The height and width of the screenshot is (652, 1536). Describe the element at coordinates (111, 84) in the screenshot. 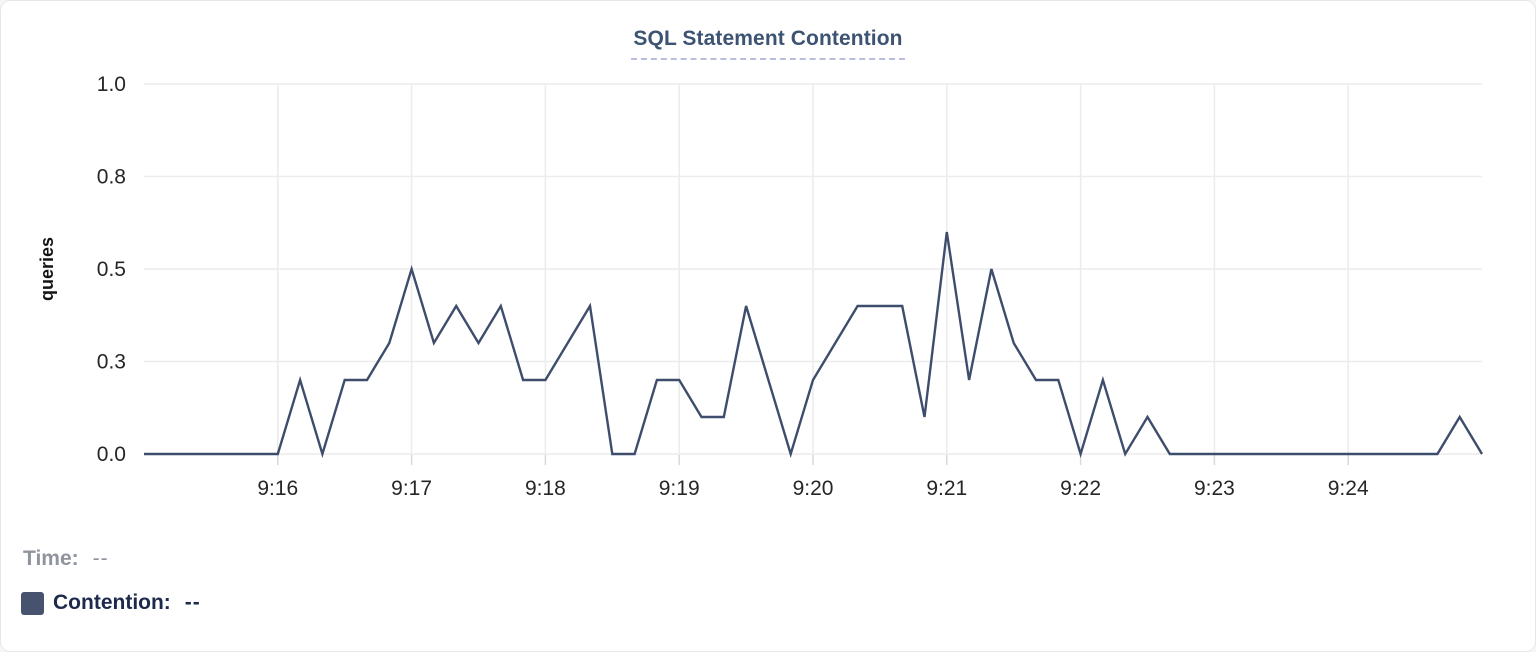

I see `y-tick-label: 1.0` at that location.